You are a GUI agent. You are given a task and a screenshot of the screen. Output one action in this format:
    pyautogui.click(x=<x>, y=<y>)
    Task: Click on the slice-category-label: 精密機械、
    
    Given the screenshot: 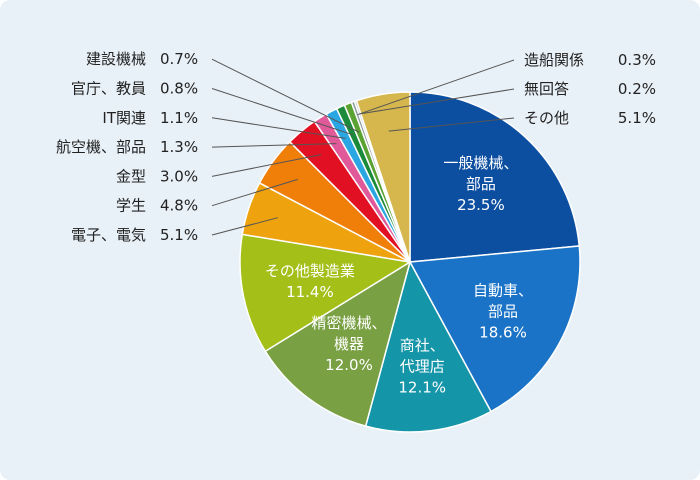 What is the action you would take?
    pyautogui.click(x=348, y=323)
    